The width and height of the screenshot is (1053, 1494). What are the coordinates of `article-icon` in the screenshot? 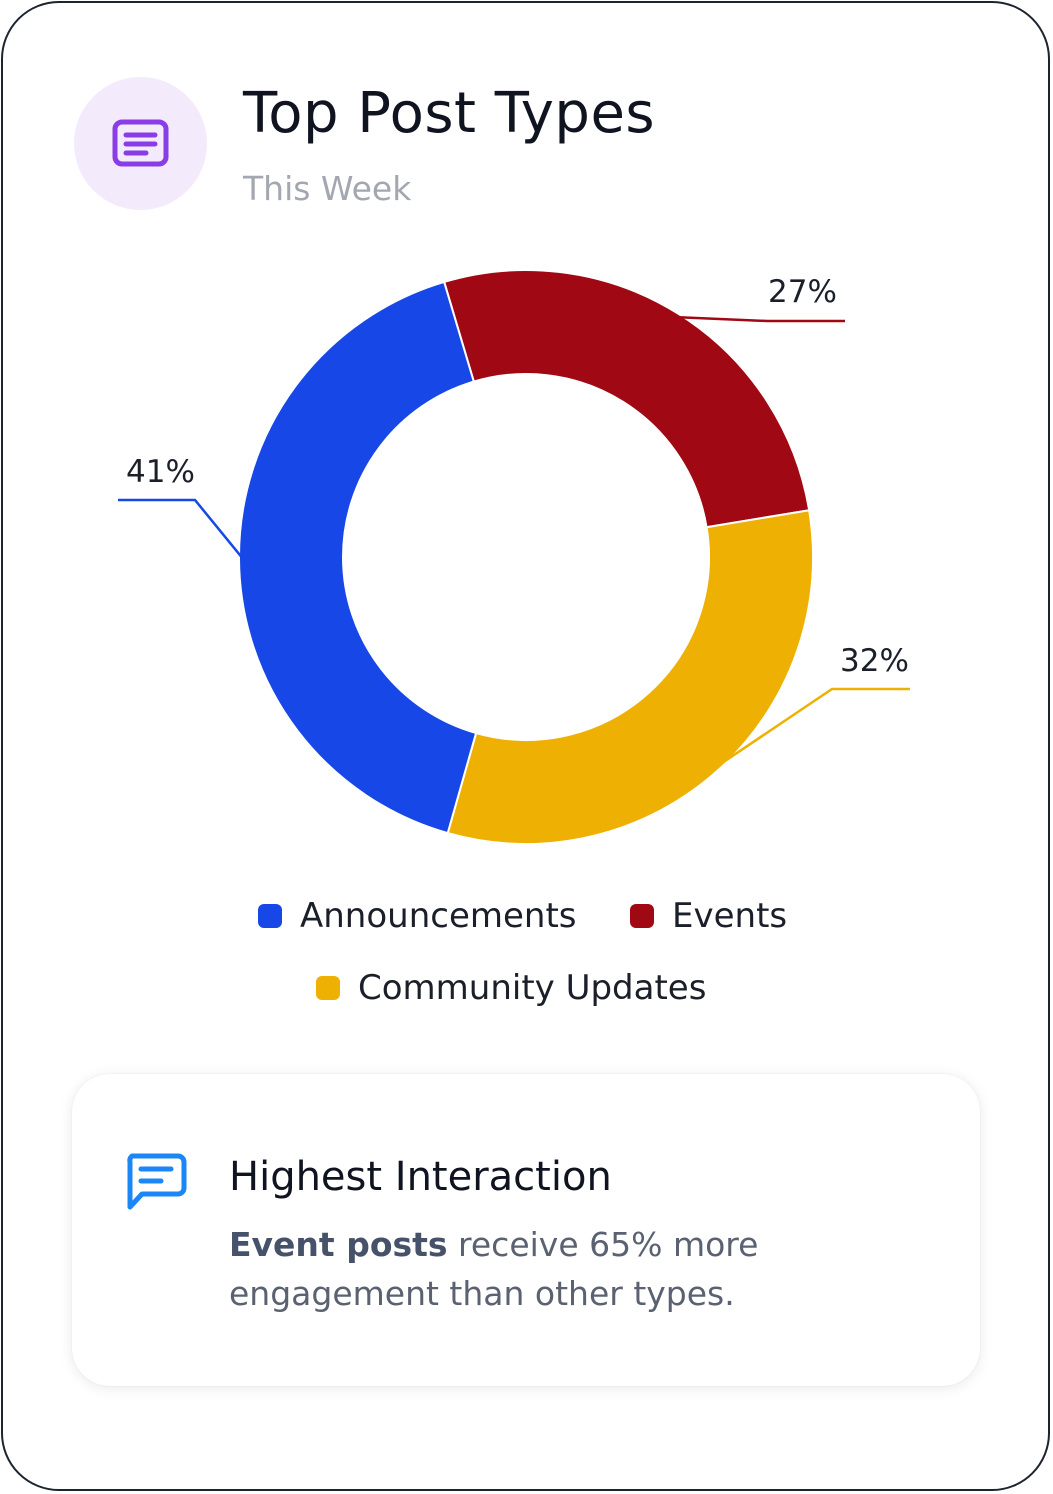 It's located at (140, 143).